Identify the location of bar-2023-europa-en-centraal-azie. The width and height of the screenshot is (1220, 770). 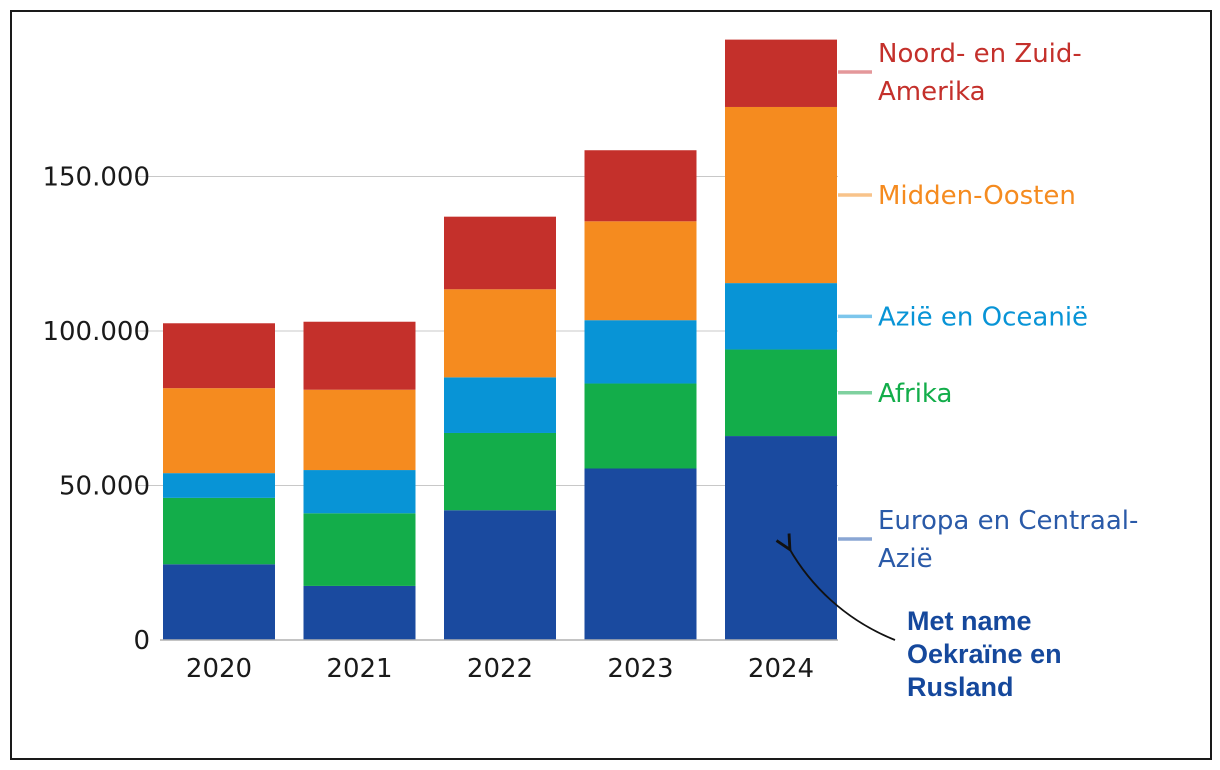
(640, 554).